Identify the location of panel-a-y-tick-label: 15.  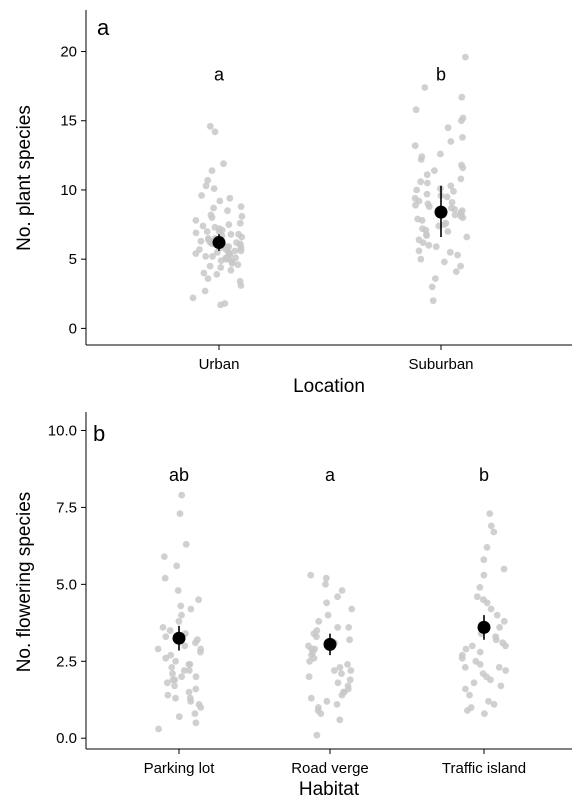
(68, 121).